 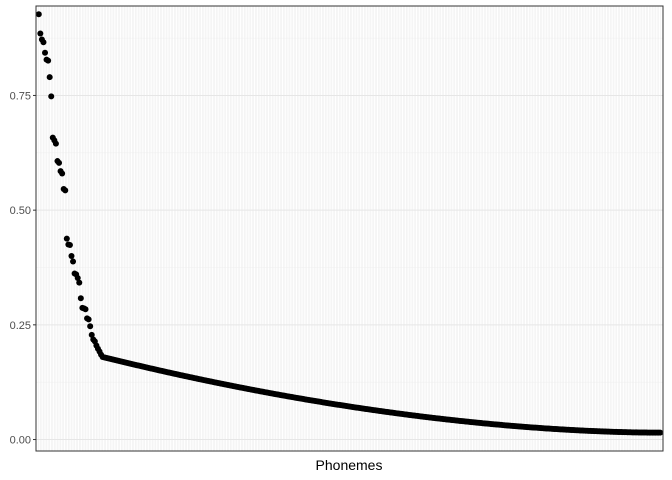 What do you see at coordinates (20, 96) in the screenshot?
I see `y-tick-label: 0.75` at bounding box center [20, 96].